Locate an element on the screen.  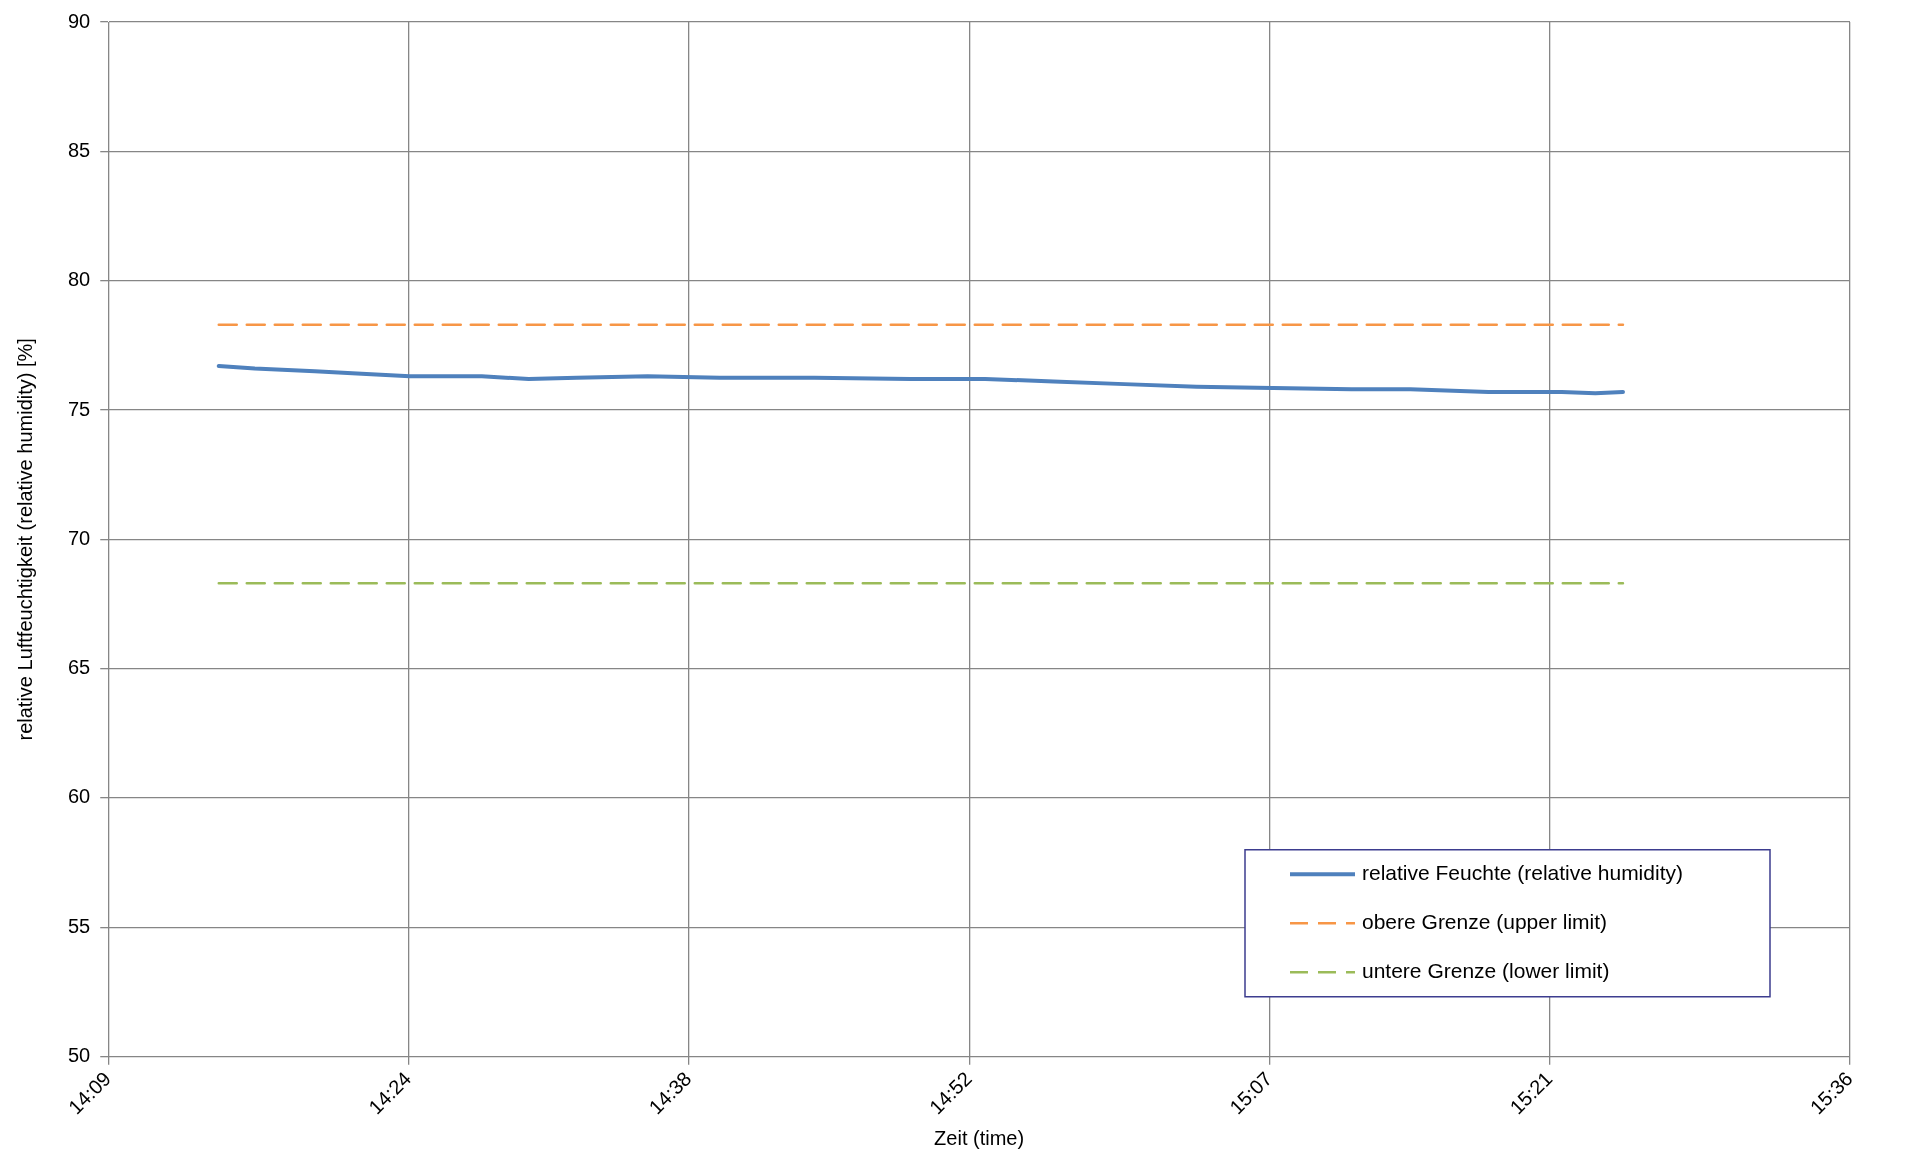
y-tick-label: 85 is located at coordinates (79, 149).